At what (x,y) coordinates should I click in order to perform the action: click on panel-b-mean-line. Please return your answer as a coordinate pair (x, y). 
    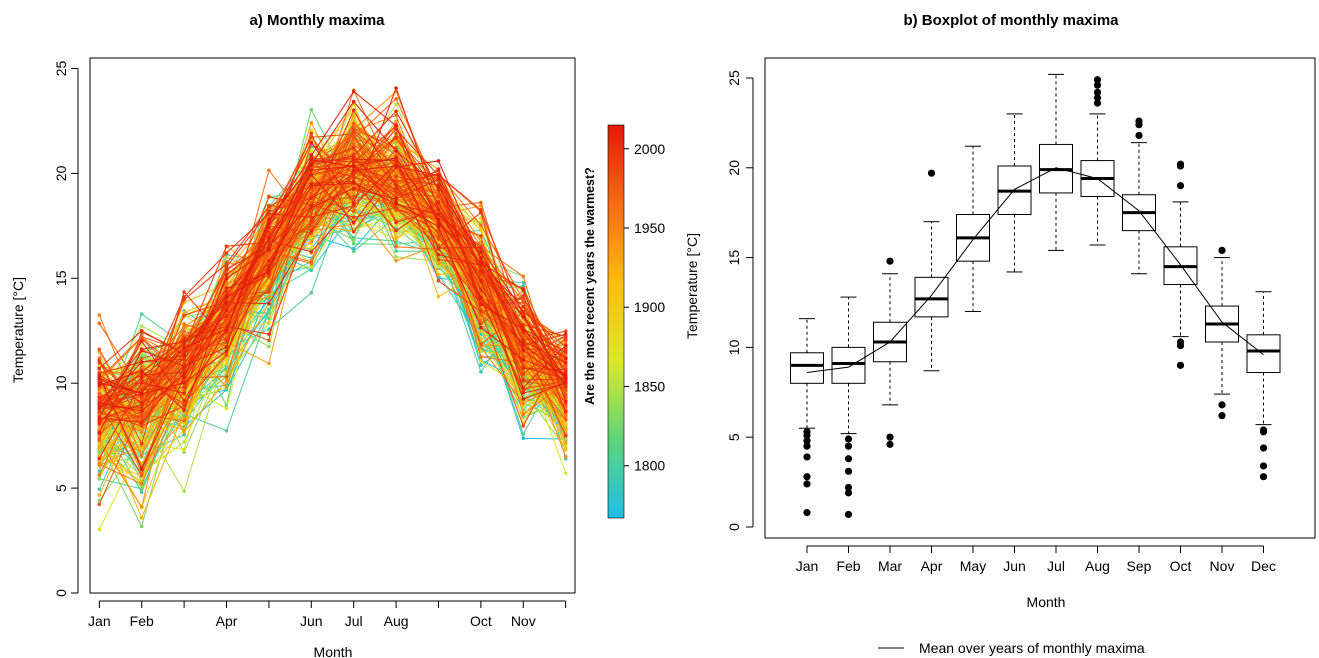
    Looking at the image, I should click on (1035, 270).